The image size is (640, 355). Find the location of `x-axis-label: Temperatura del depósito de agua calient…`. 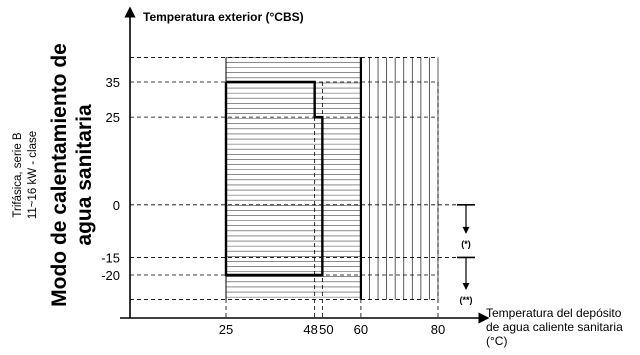

x-axis-label: Temperatura del depósito de agua calient… is located at coordinates (554, 327).